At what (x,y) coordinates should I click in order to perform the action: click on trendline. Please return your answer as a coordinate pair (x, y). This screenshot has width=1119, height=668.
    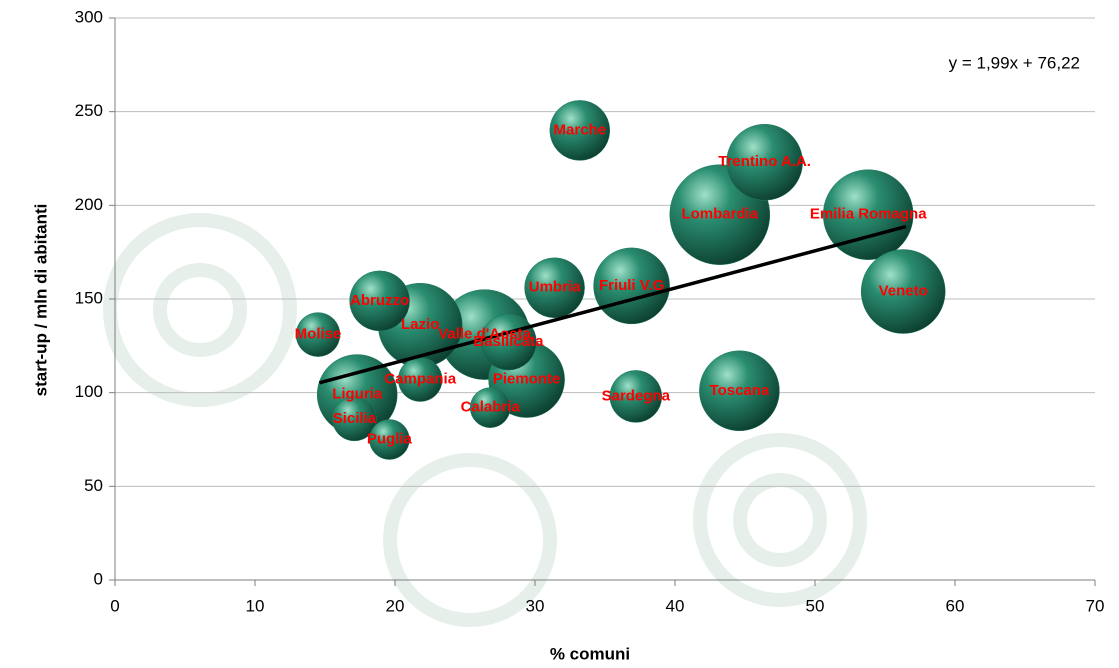
    Looking at the image, I should click on (612, 304).